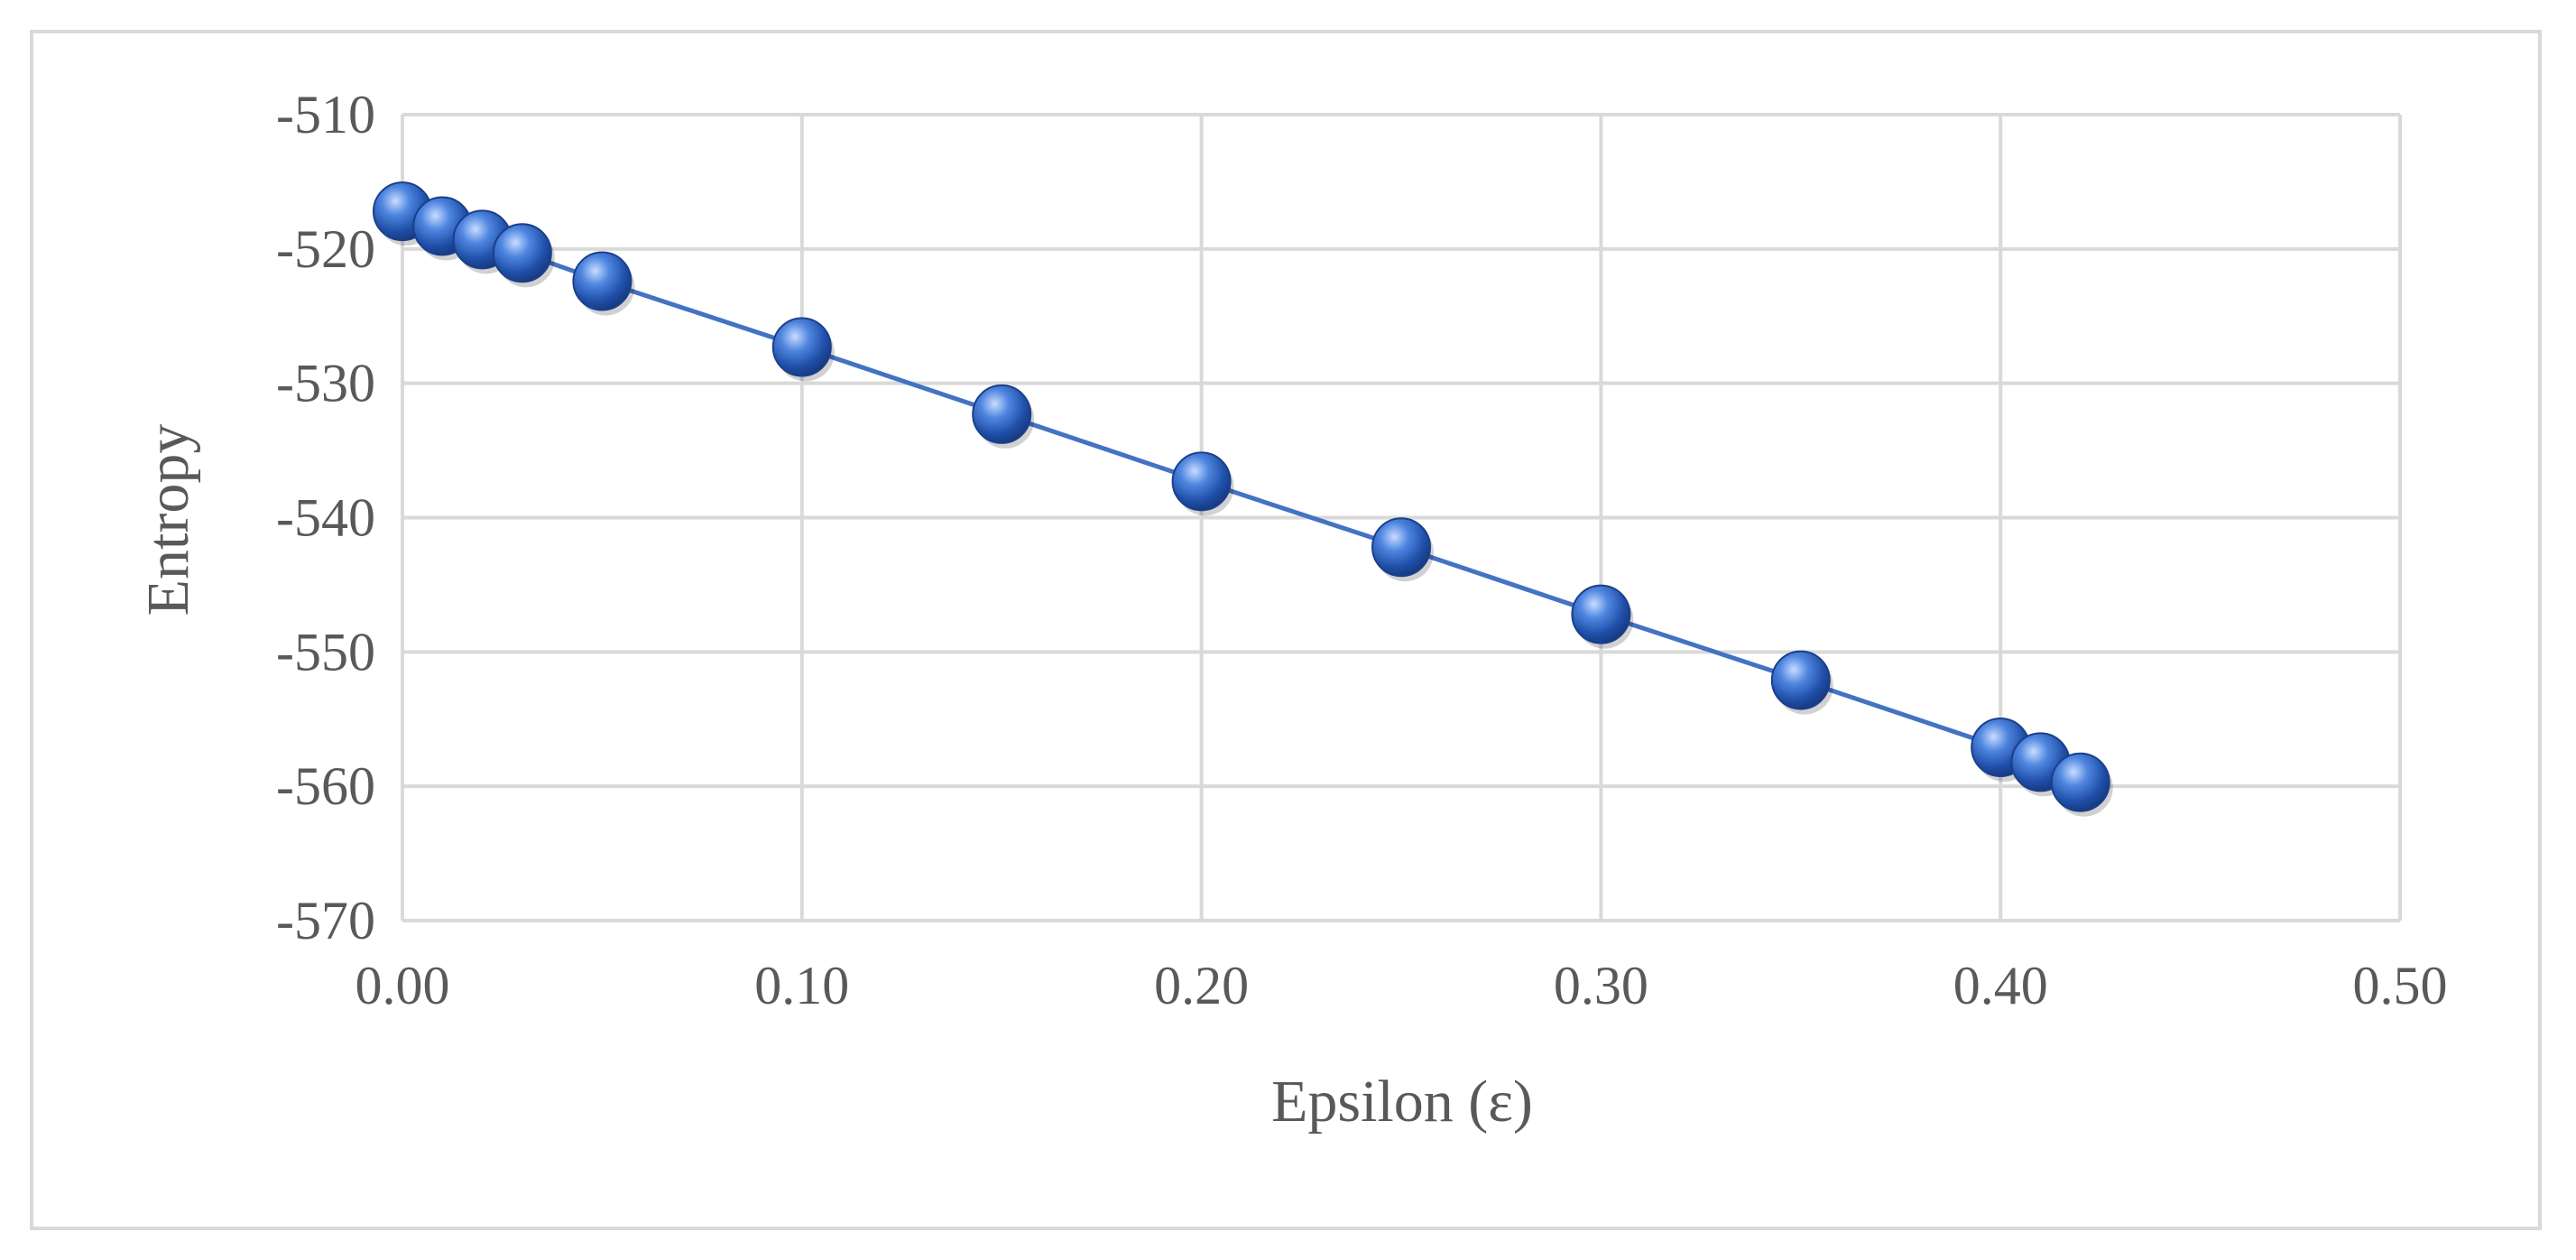  What do you see at coordinates (325, 114) in the screenshot?
I see `y-tick-label: -510` at bounding box center [325, 114].